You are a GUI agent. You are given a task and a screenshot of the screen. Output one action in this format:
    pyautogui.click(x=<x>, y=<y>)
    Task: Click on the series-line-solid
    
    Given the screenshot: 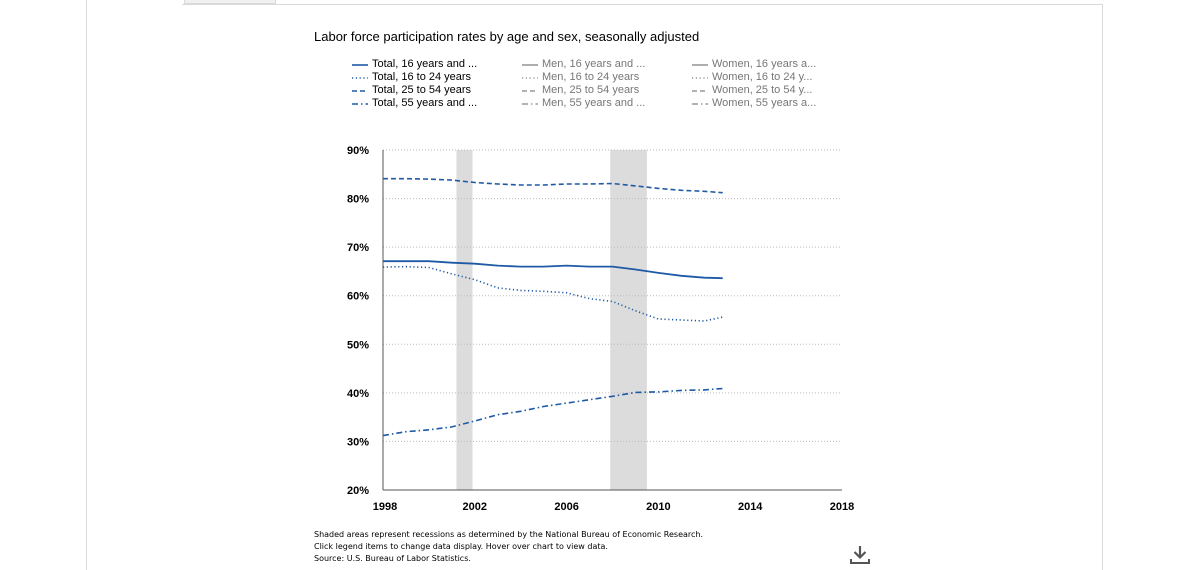 What is the action you would take?
    pyautogui.click(x=553, y=270)
    